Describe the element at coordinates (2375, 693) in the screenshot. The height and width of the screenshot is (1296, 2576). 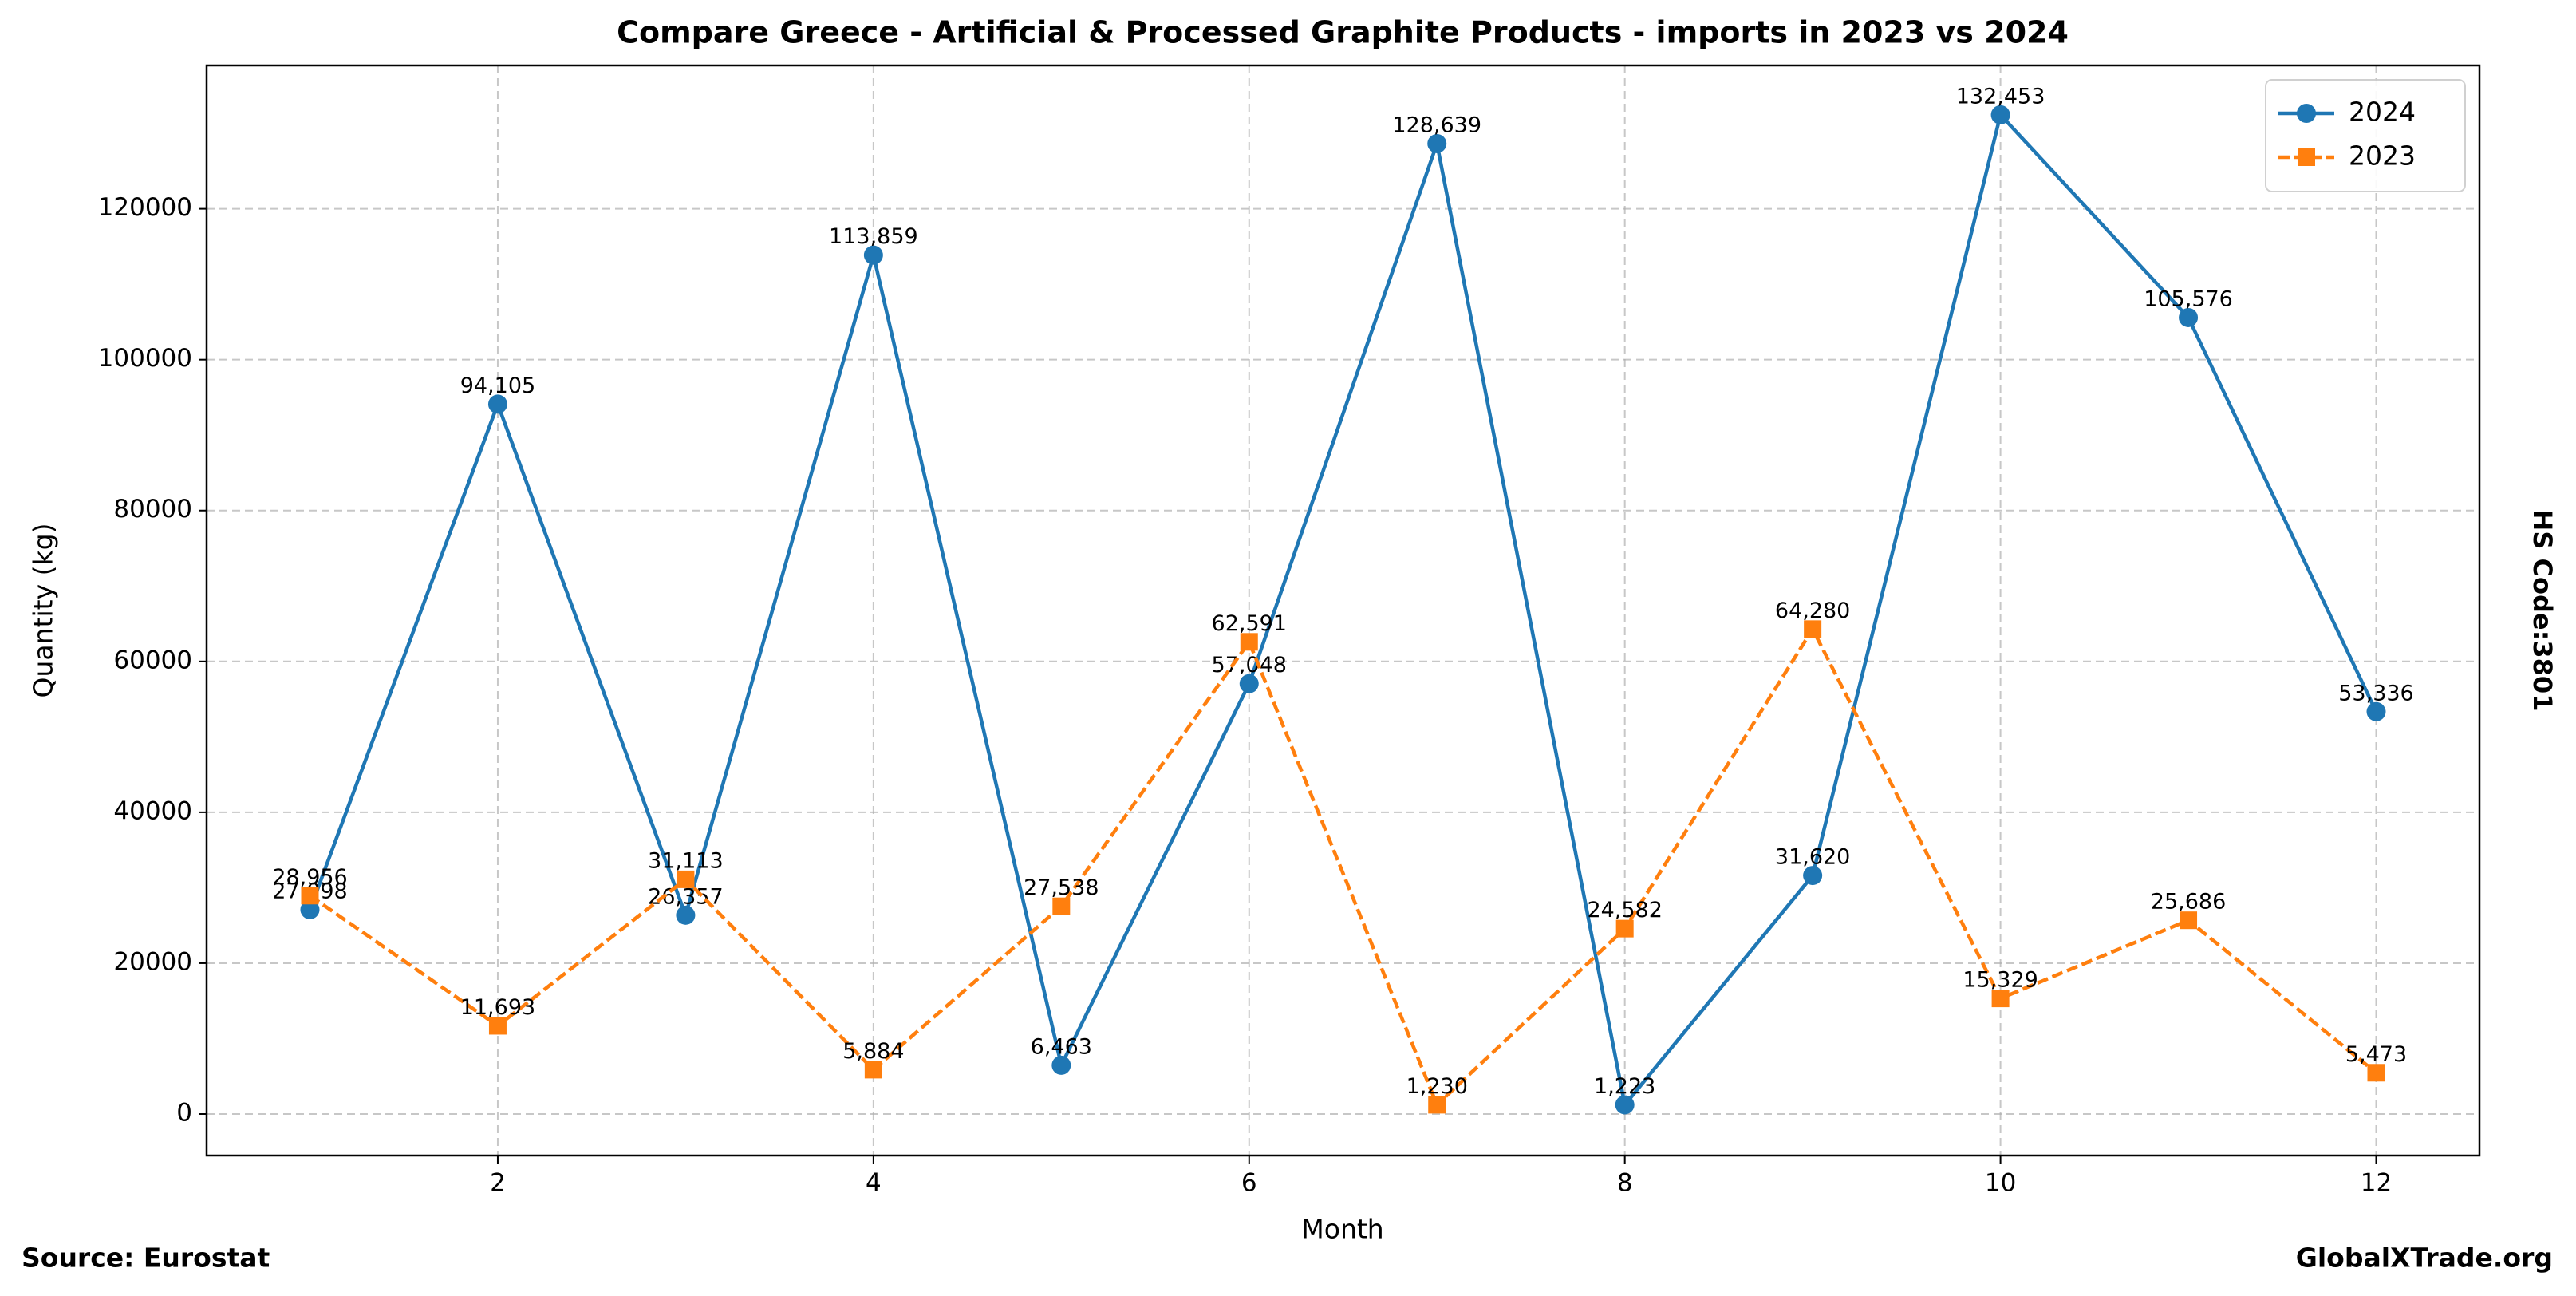
I see `value-label: 53,336` at that location.